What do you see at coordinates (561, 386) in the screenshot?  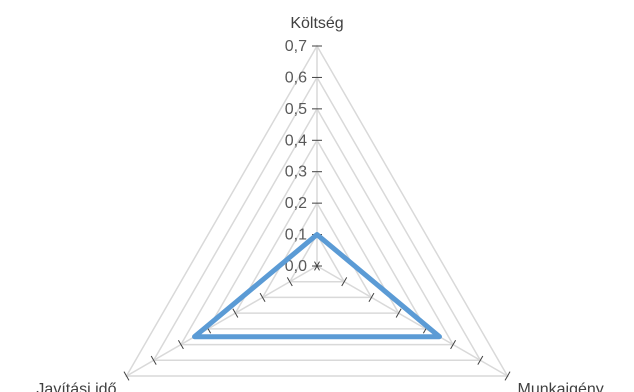 I see `category-label: Munkaigény` at bounding box center [561, 386].